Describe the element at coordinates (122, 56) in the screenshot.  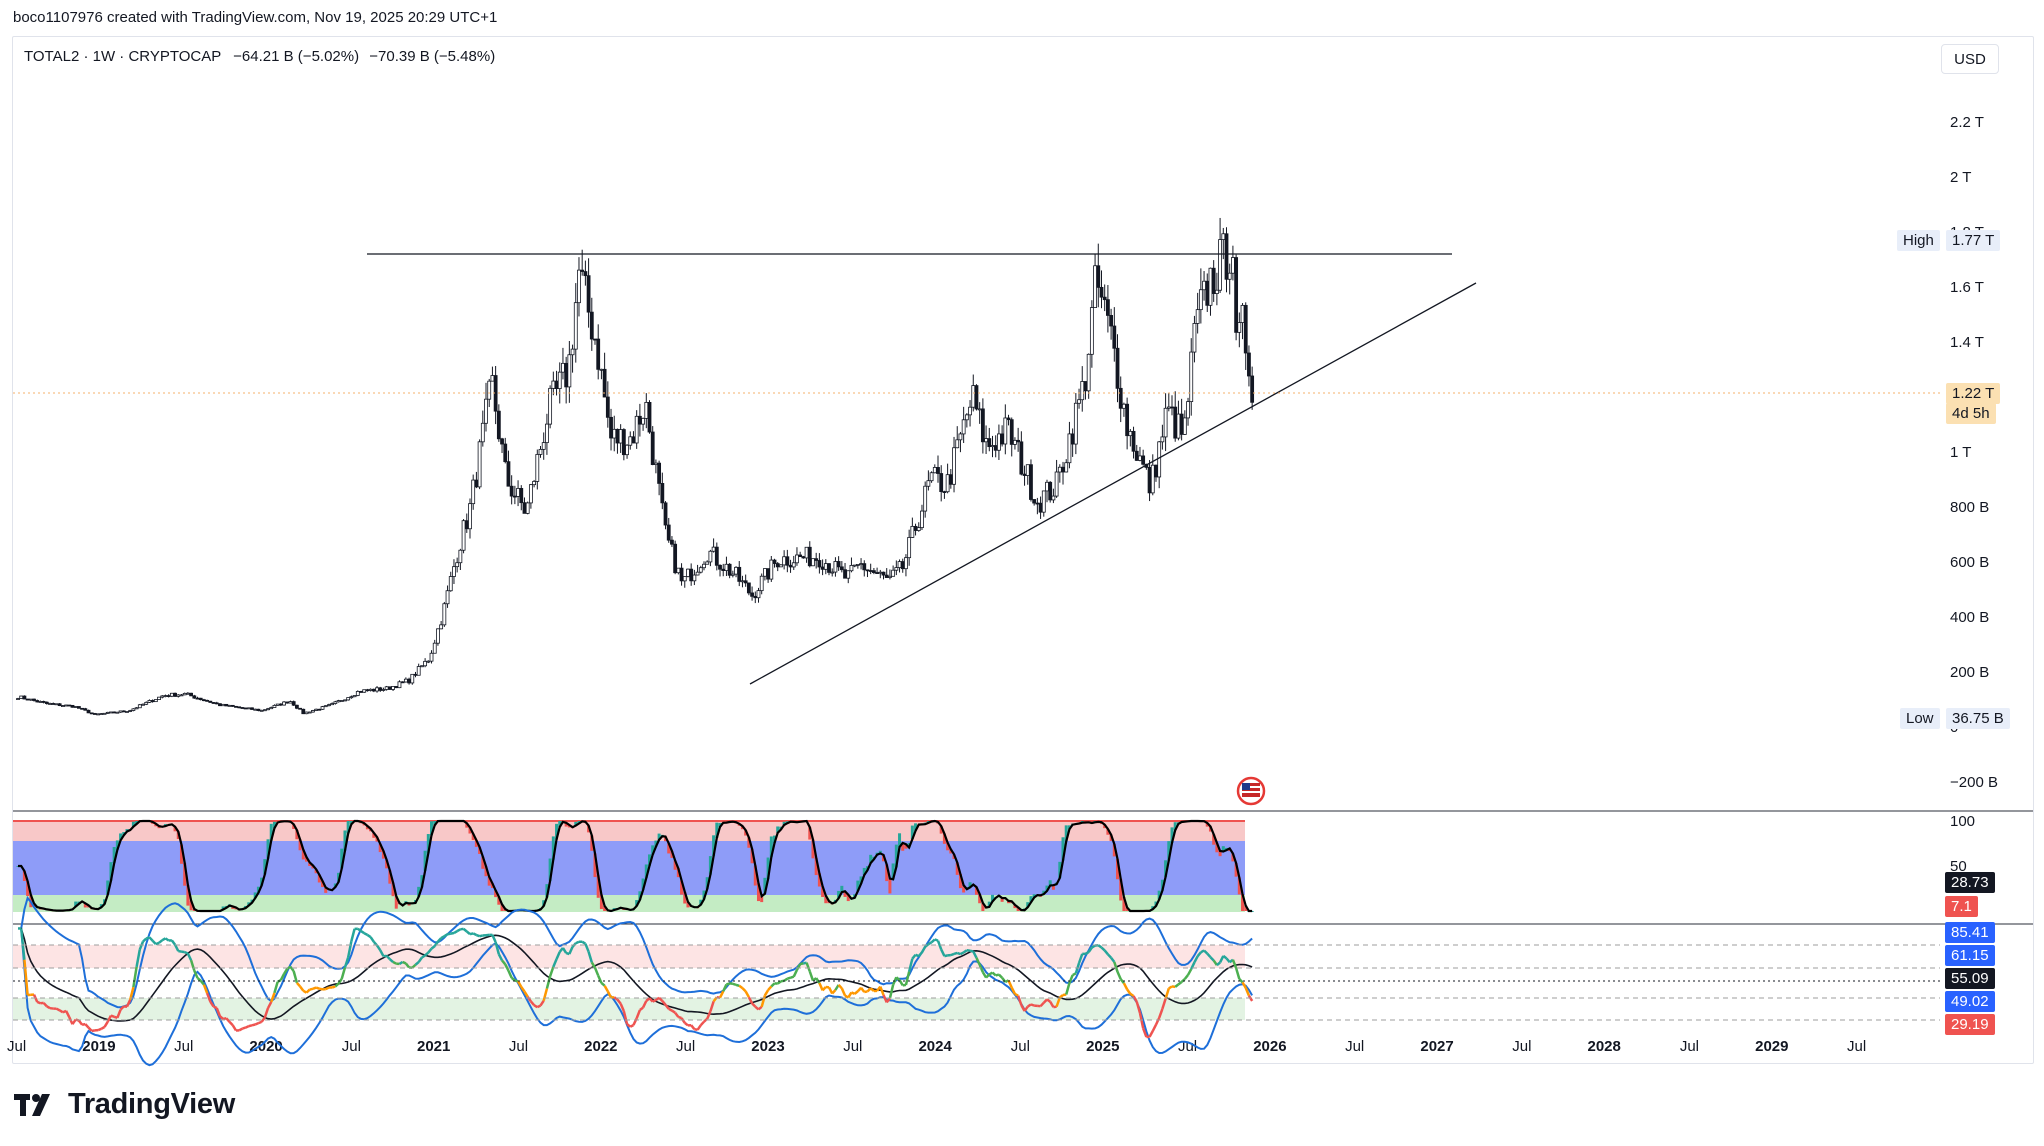
I see `symbol-name: TOTAL2 · 1W · CRYPTOCAP` at that location.